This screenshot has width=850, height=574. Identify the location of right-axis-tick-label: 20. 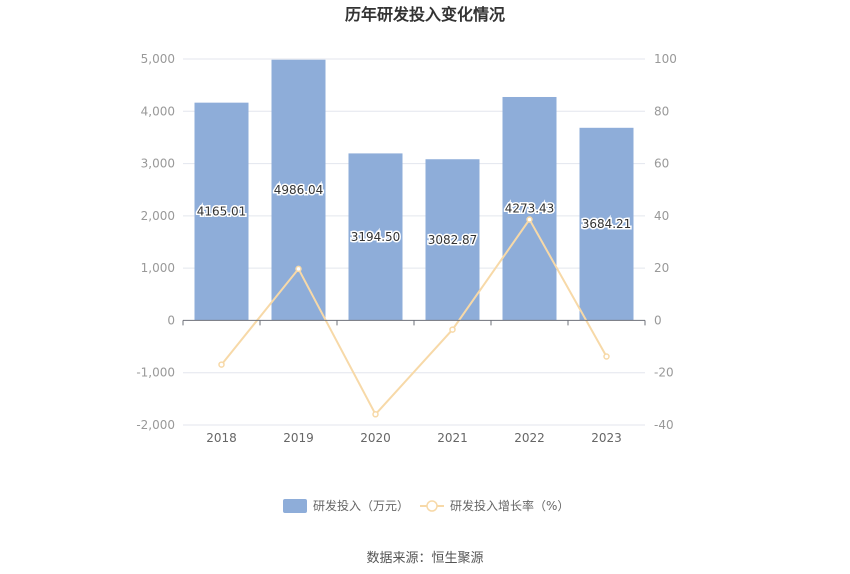
(661, 268).